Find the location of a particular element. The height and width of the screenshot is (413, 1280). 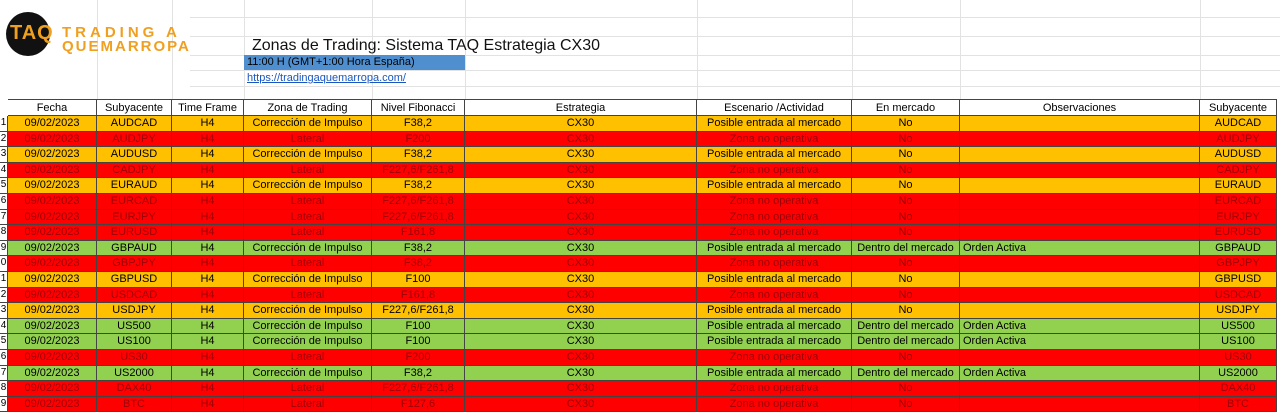

link: https://tradingaquemarropa.com/ is located at coordinates (326, 78).